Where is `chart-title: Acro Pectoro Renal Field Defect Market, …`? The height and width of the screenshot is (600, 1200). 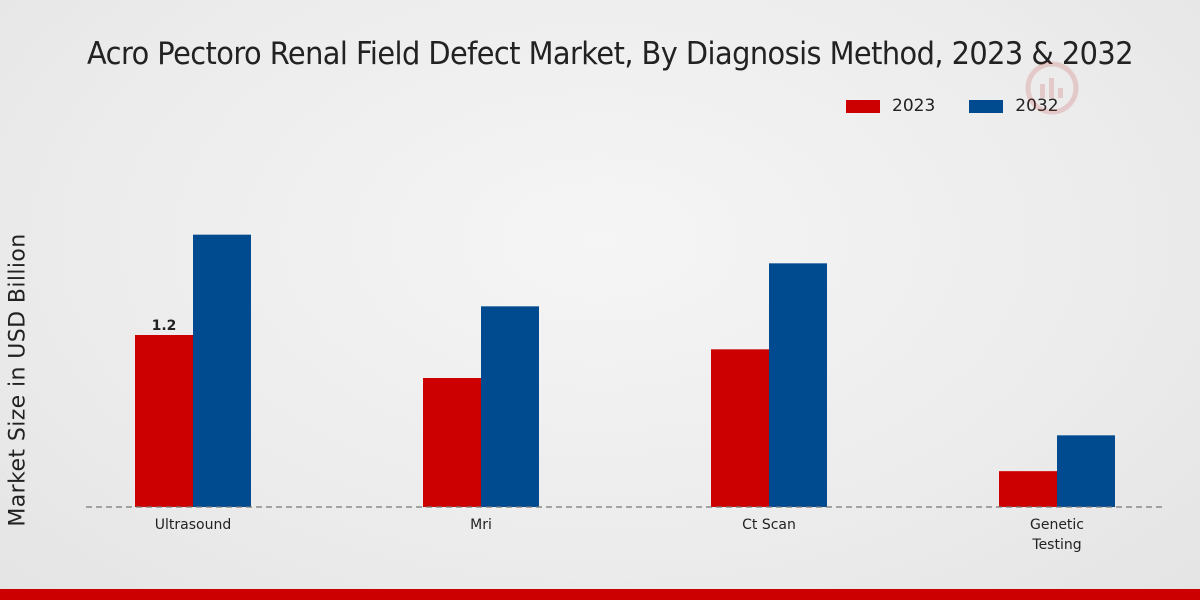 chart-title: Acro Pectoro Renal Field Defect Market, … is located at coordinates (610, 54).